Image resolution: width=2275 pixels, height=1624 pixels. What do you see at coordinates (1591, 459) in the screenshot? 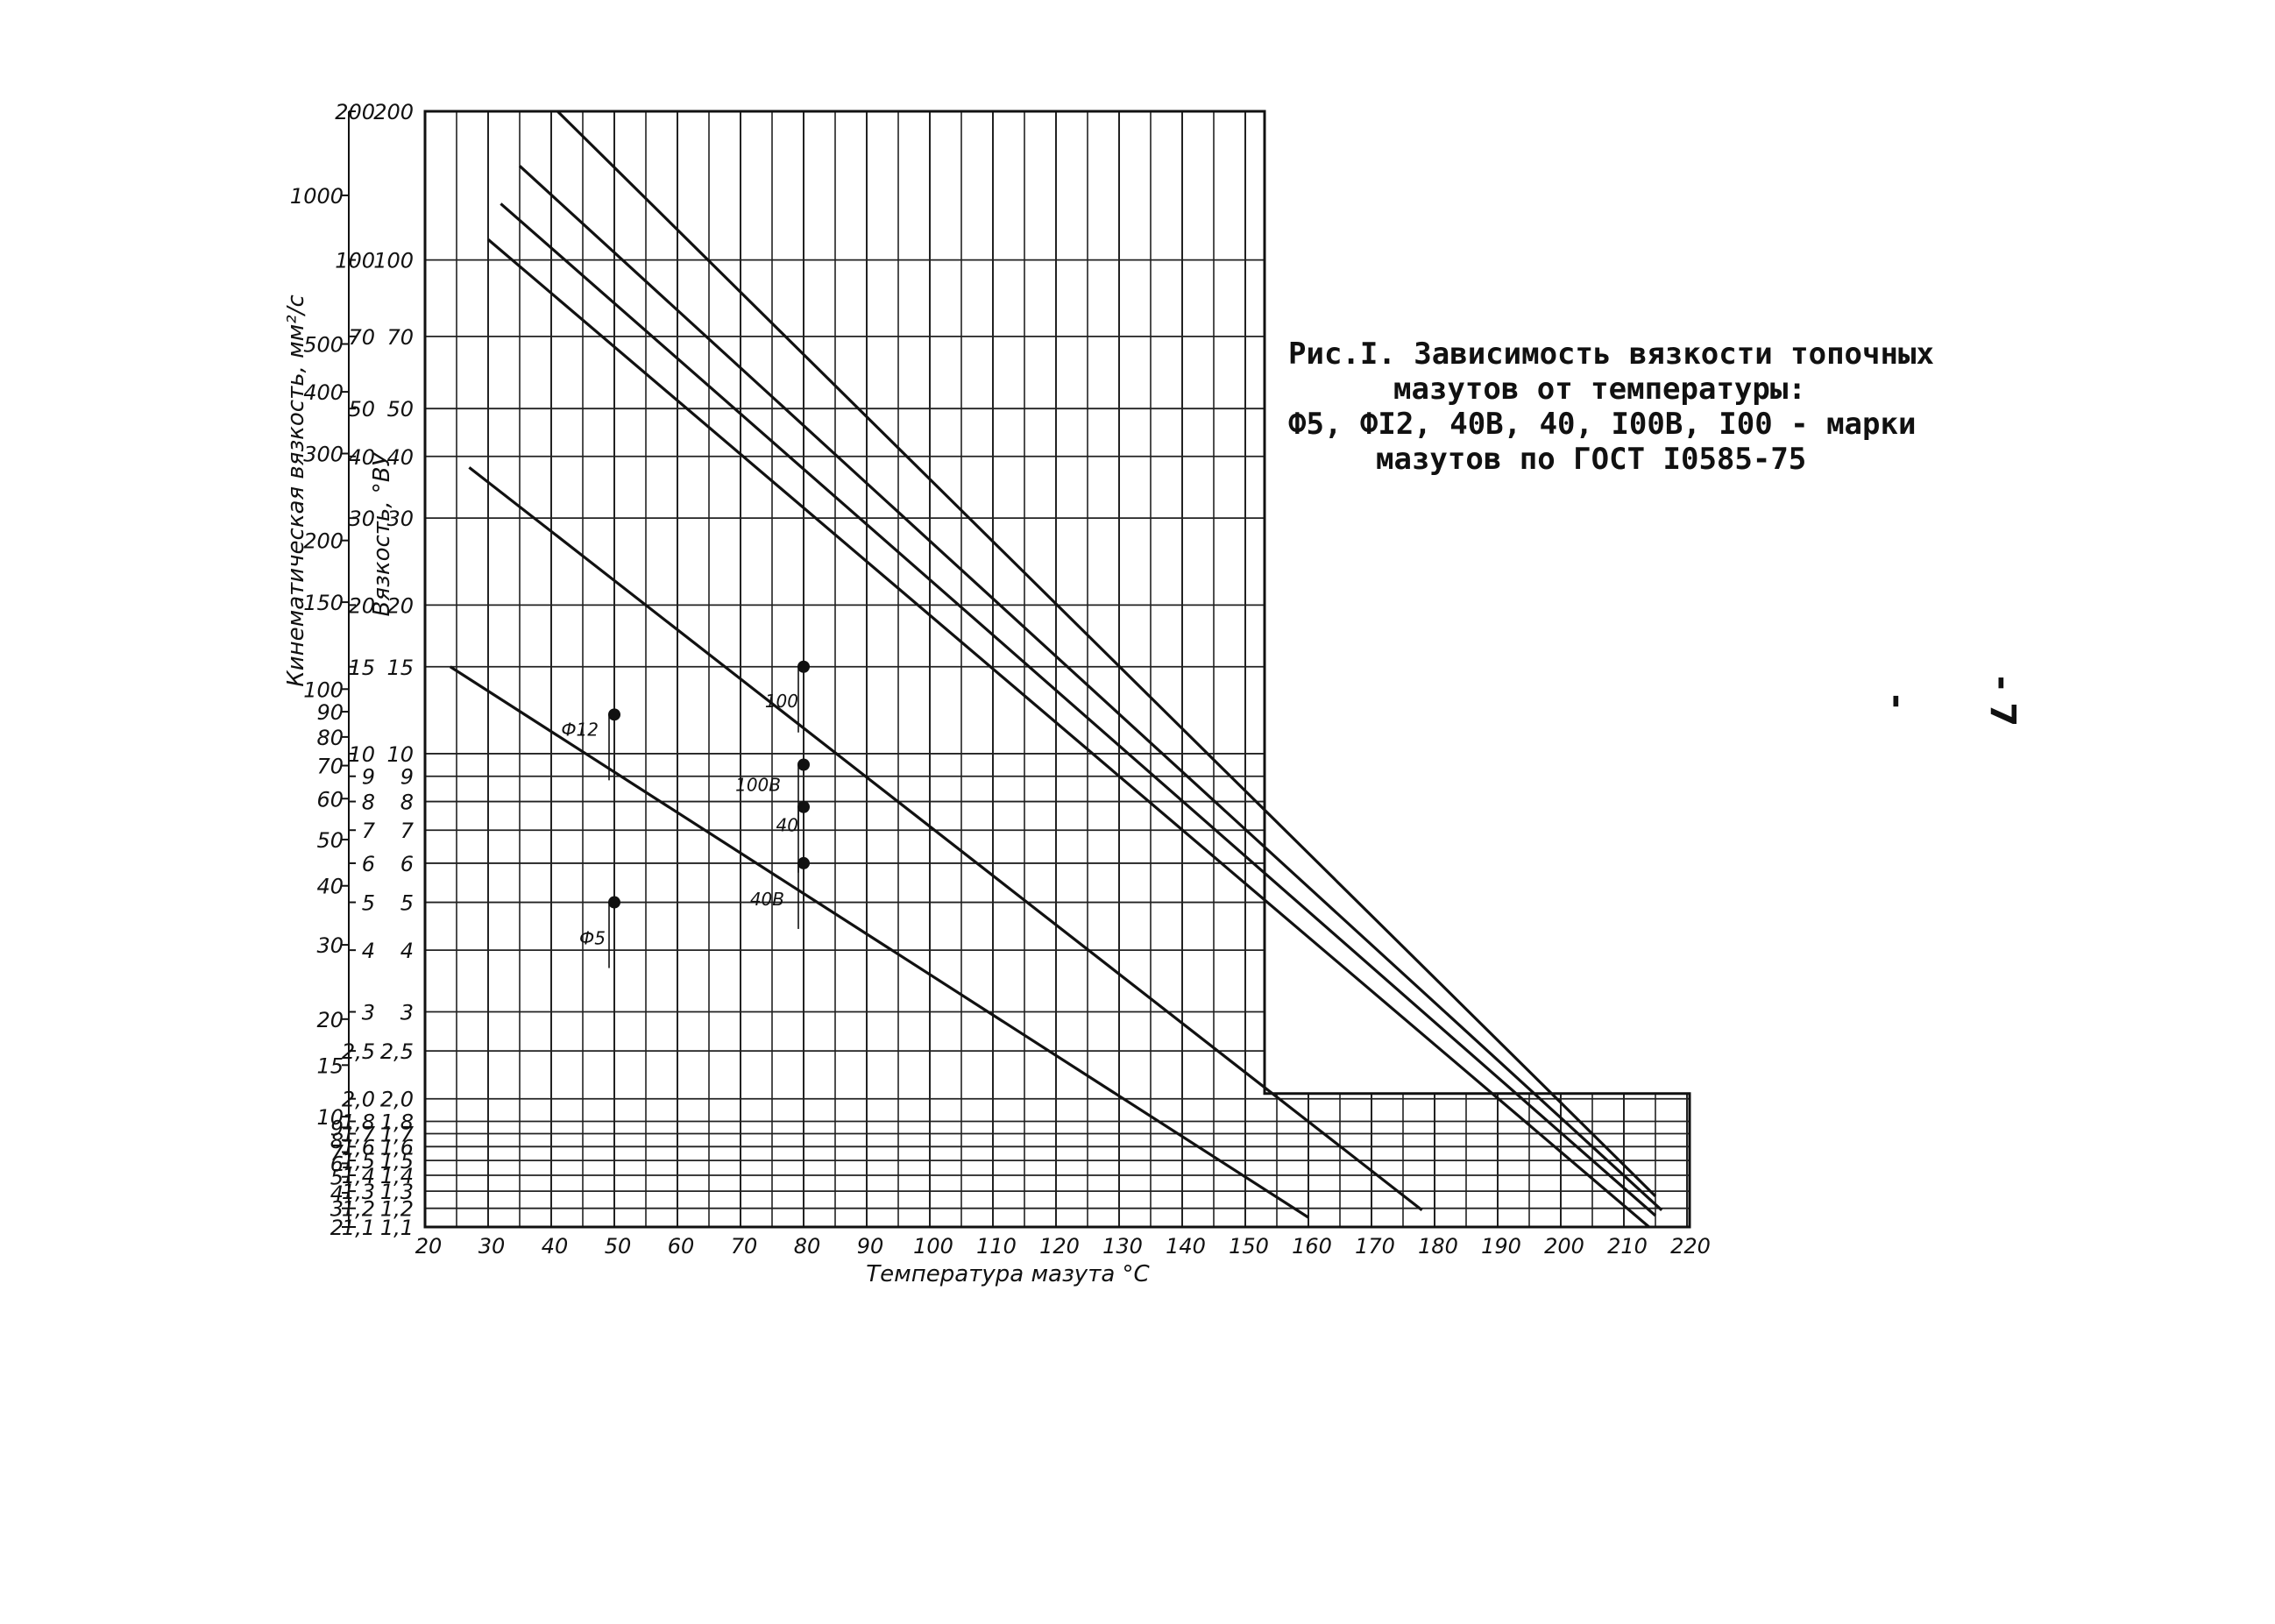
I see `caption-line-4: мазутов по ГОСТ I0585-75` at bounding box center [1591, 459].